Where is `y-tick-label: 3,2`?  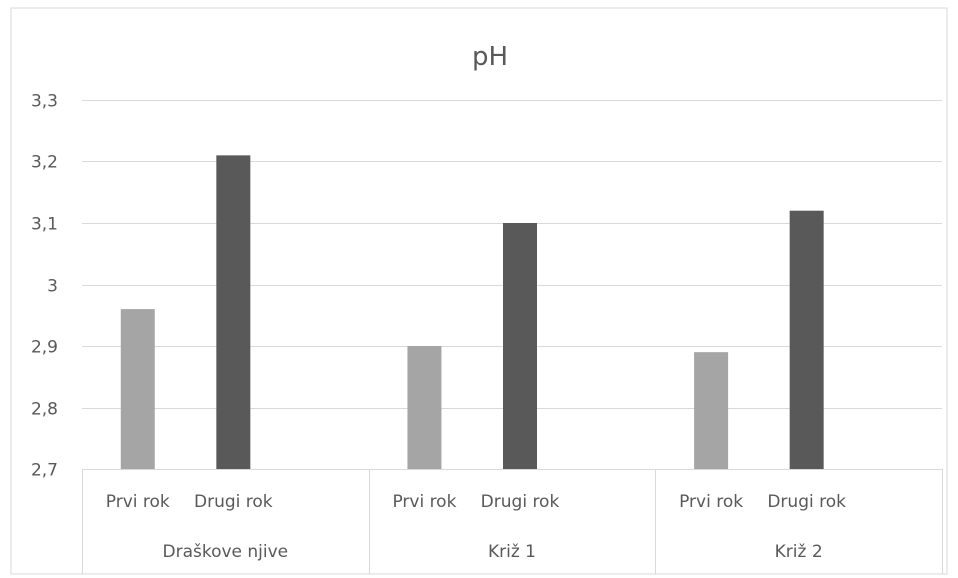
y-tick-label: 3,2 is located at coordinates (44, 163).